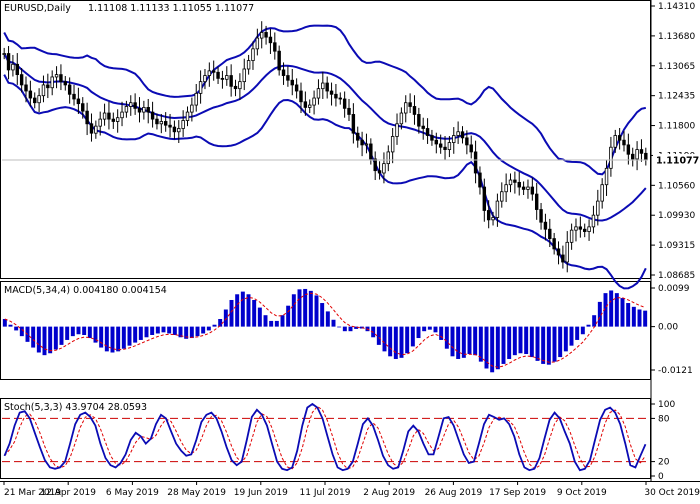 The width and height of the screenshot is (700, 504). Describe the element at coordinates (672, 493) in the screenshot. I see `x-axis-date-label: 30 Oct 2019` at that location.